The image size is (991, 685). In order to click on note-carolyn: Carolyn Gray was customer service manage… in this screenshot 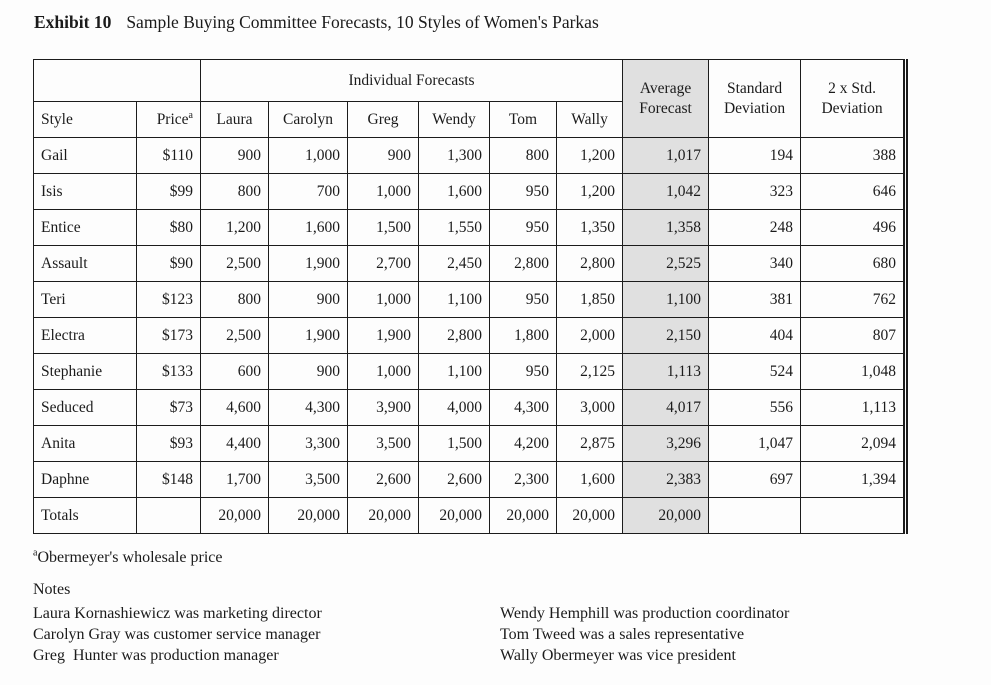, I will do `click(177, 634)`.